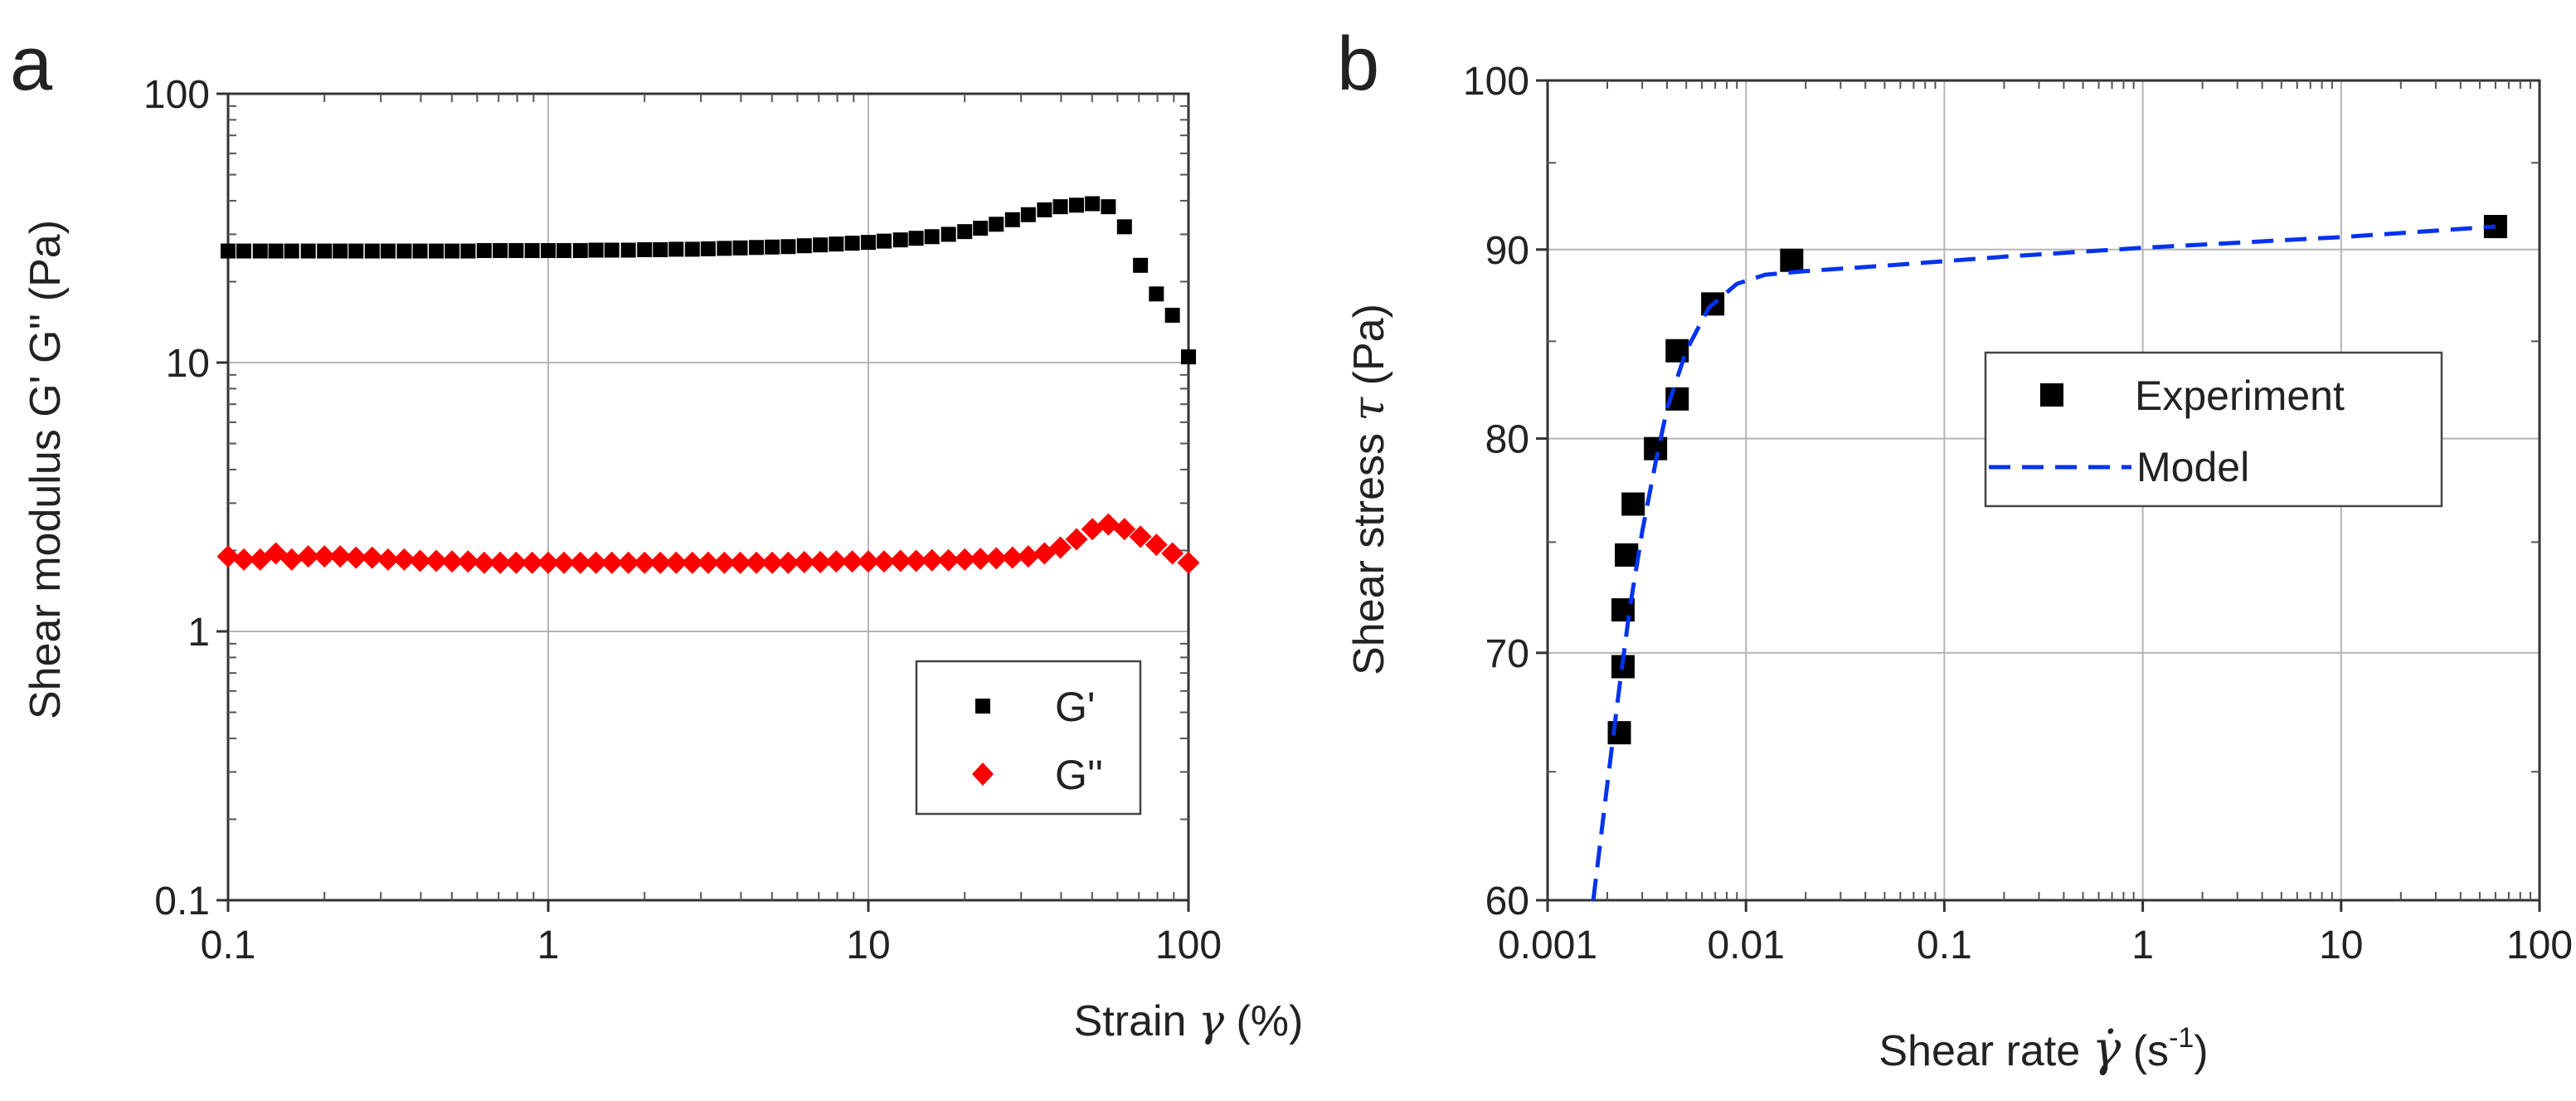  Describe the element at coordinates (2051, 395) in the screenshot. I see `legend-experiment-marker` at that location.